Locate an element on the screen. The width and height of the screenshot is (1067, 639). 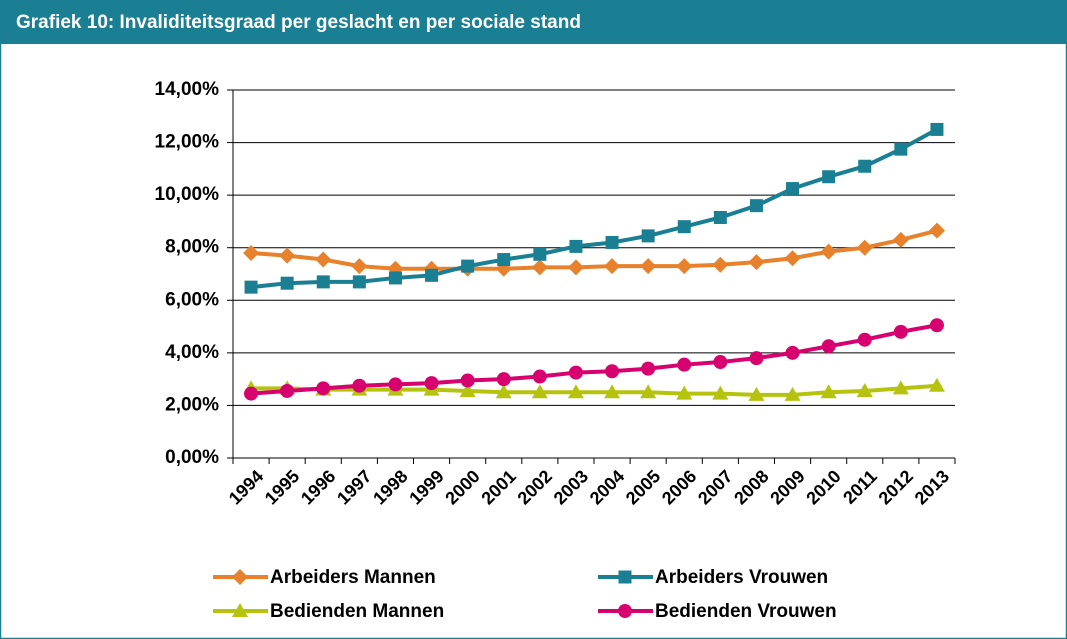
y-tick-label: 4,00% is located at coordinates (192, 352).